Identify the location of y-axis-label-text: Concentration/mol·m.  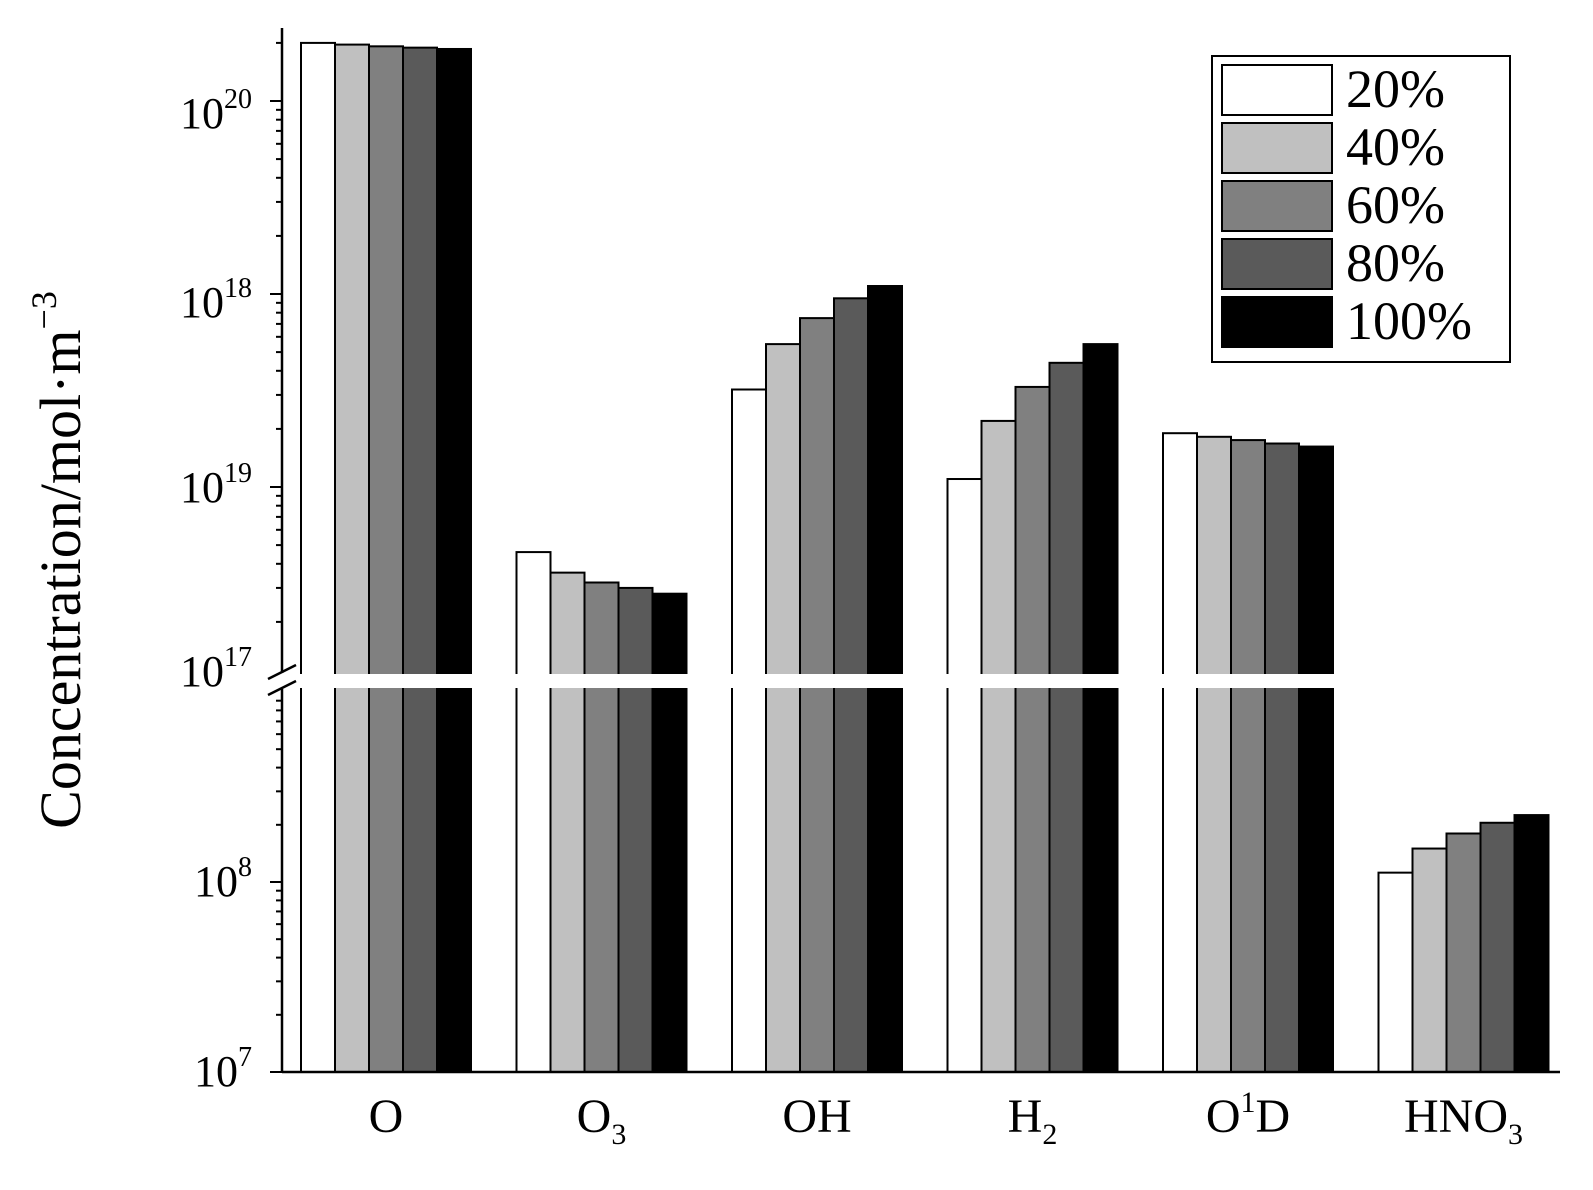
(60, 578).